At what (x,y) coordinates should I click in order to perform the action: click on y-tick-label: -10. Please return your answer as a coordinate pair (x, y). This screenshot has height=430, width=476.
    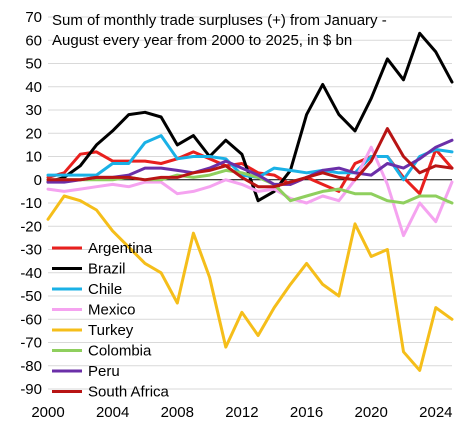
    Looking at the image, I should click on (31, 203).